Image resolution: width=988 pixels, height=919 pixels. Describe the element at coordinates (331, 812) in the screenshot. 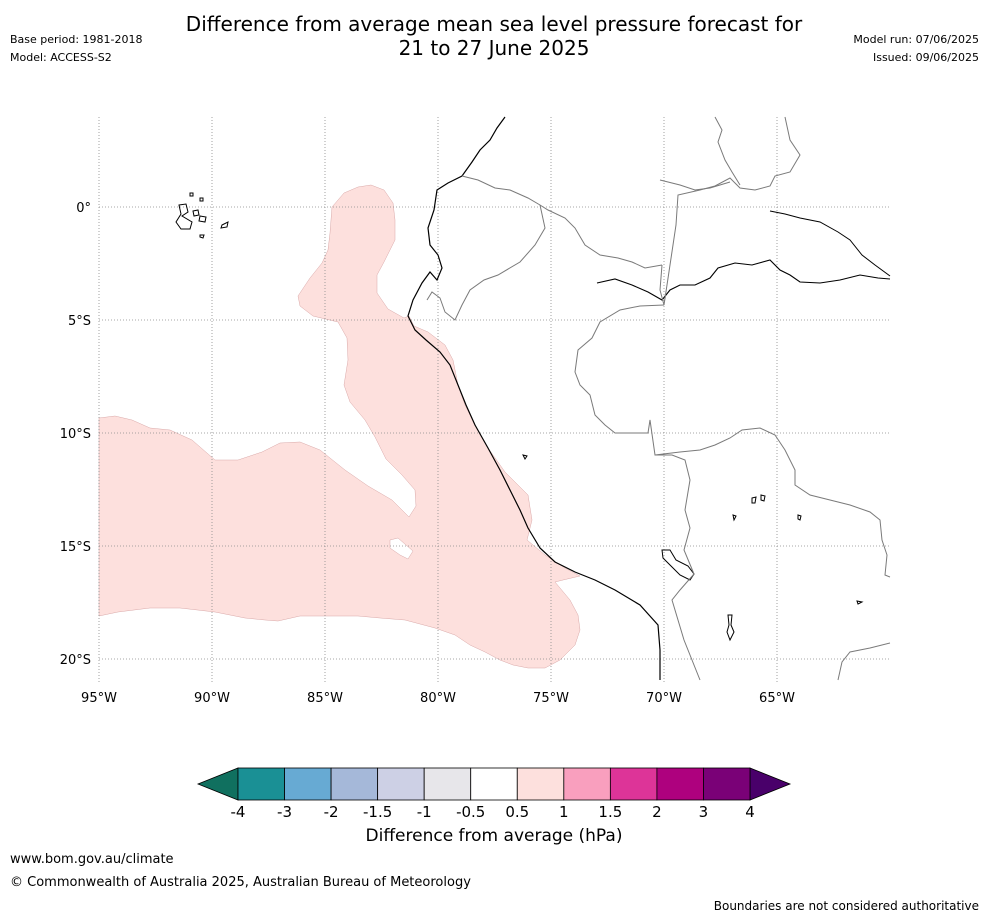

I see `colorbar-tick-label: -2` at that location.